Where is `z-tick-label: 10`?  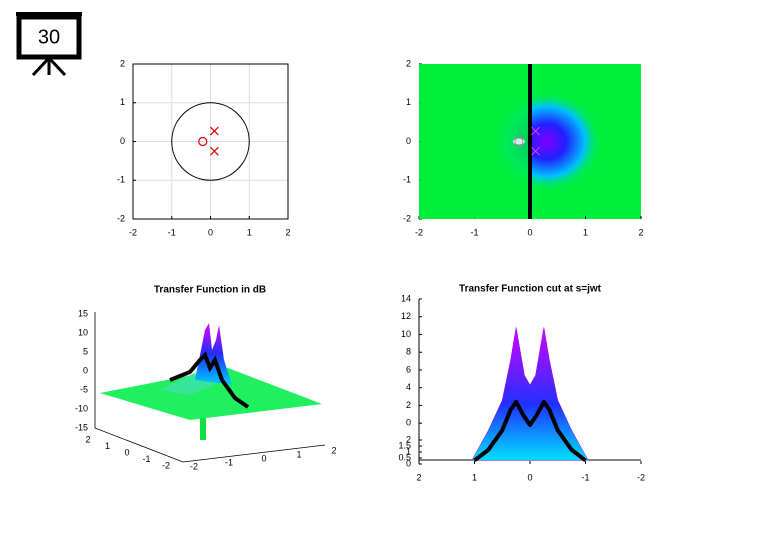
z-tick-label: 10 is located at coordinates (83, 332).